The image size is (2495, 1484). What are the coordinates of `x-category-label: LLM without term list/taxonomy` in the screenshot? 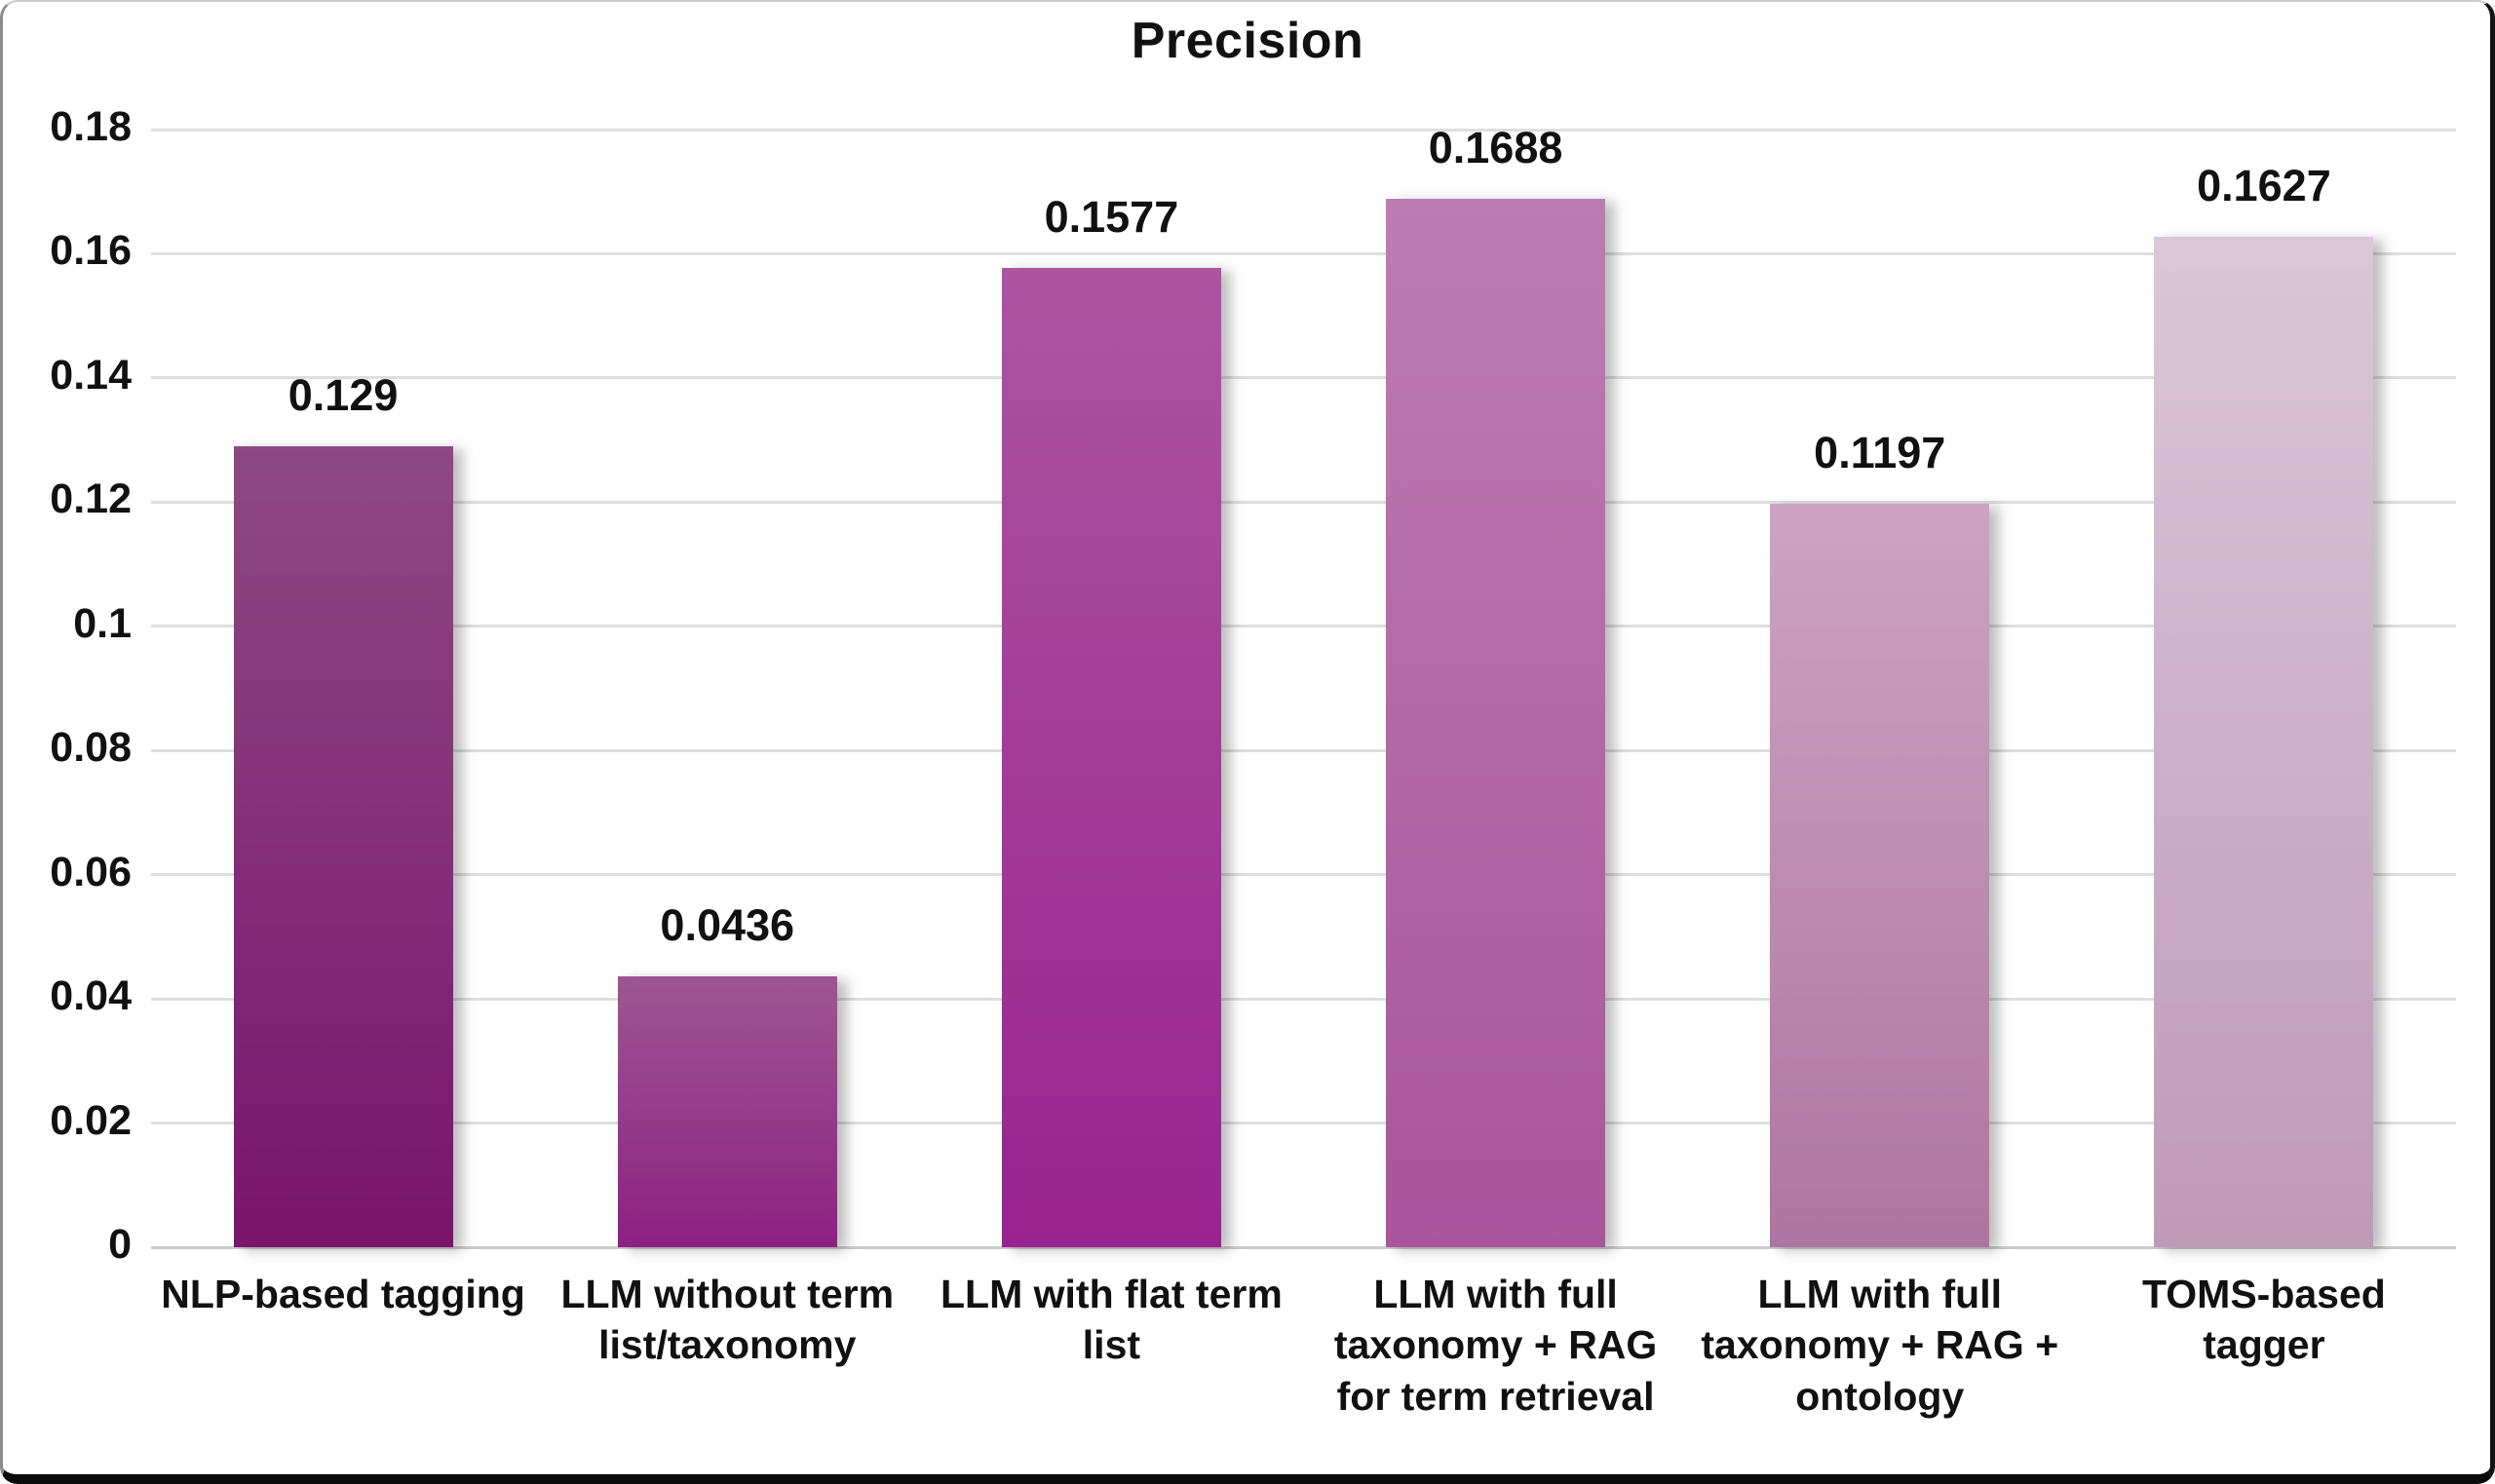 It's located at (727, 1320).